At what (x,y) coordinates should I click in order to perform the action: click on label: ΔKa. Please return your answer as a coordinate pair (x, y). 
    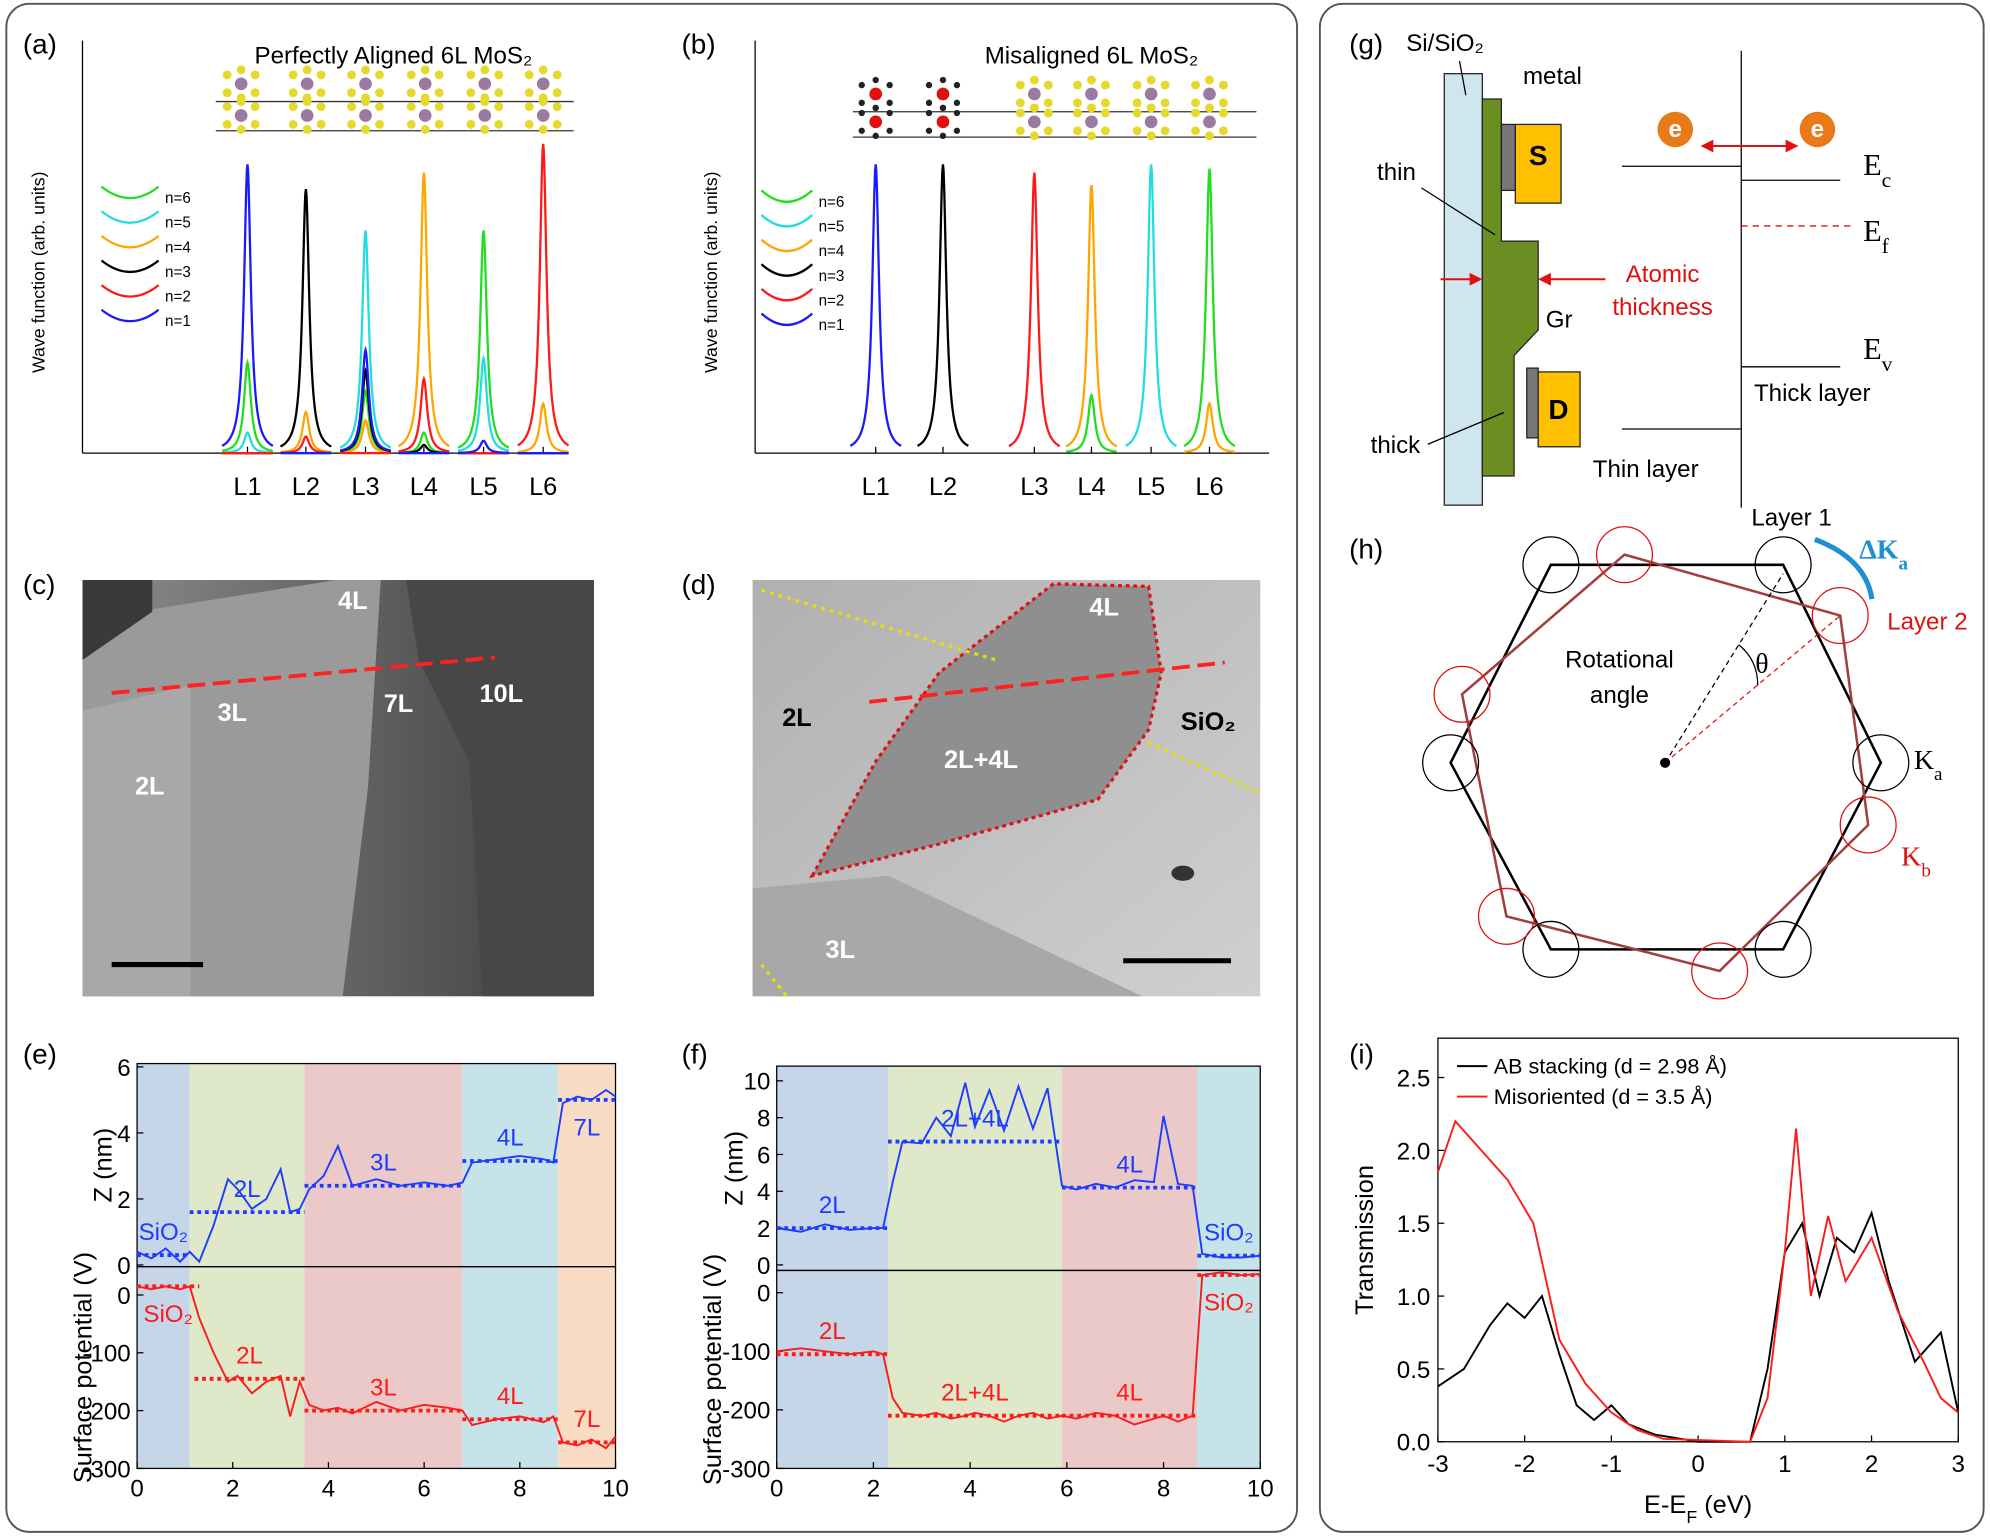
    Looking at the image, I should click on (1883, 553).